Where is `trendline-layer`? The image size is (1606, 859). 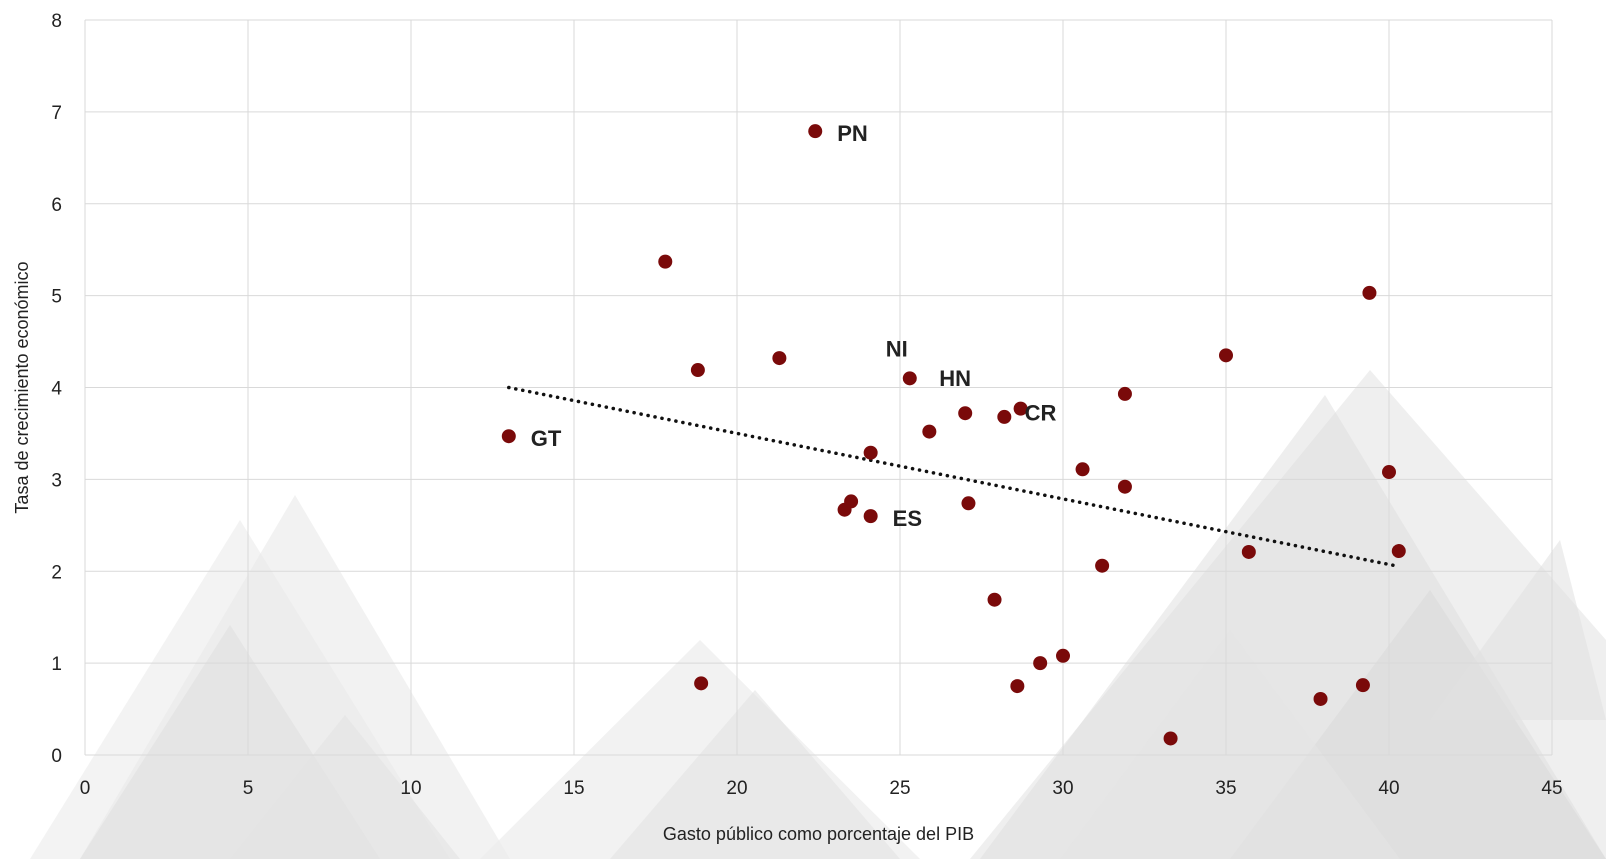 trendline-layer is located at coordinates (952, 476).